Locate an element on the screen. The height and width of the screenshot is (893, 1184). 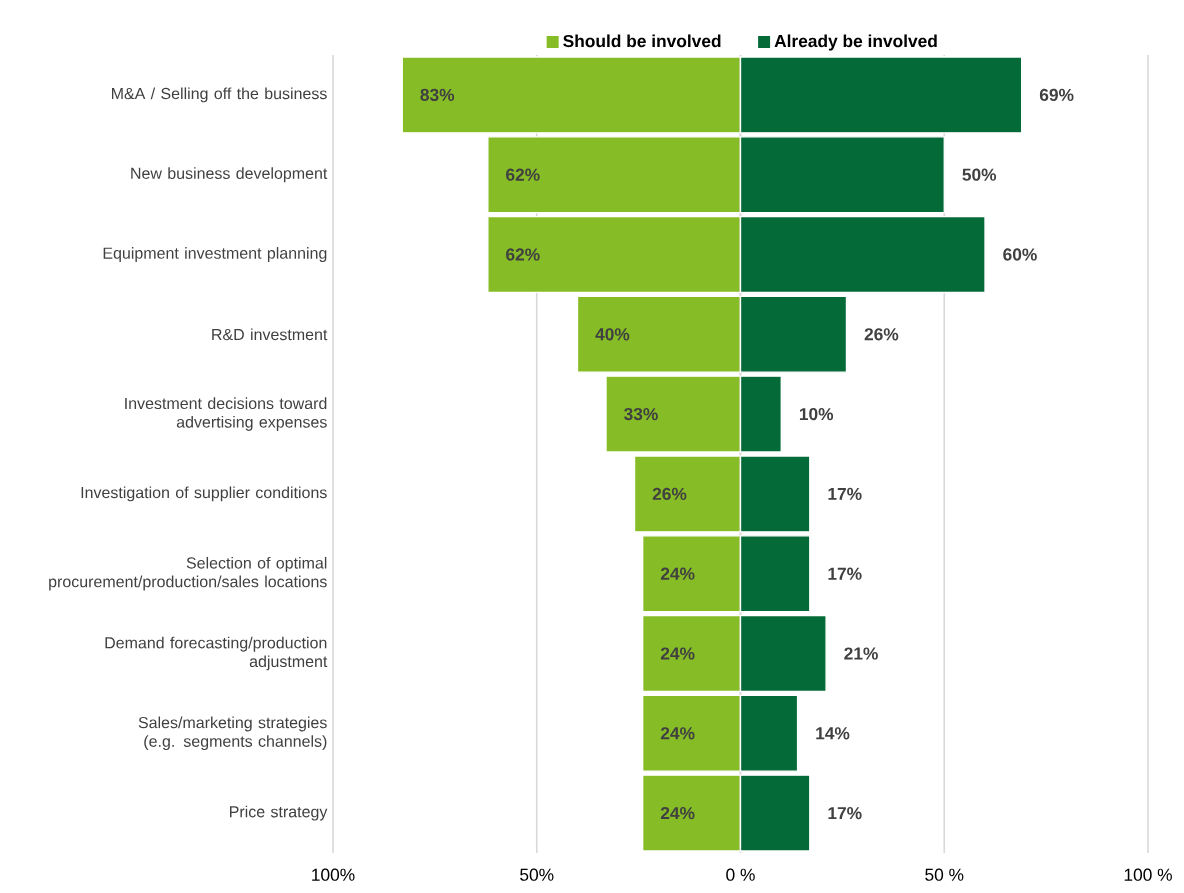
legend-label: Should be involved is located at coordinates (642, 41).